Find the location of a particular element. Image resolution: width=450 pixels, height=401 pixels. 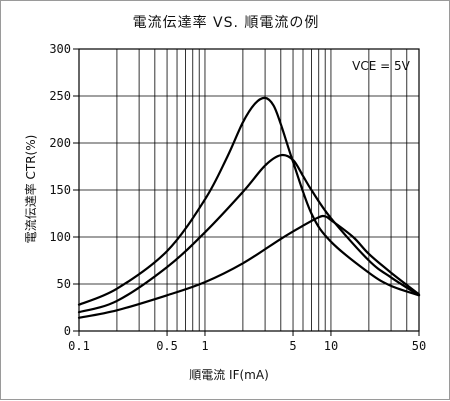

x-tick-labels: 0.1 0.5 1 5 10 50 is located at coordinates (247, 346).